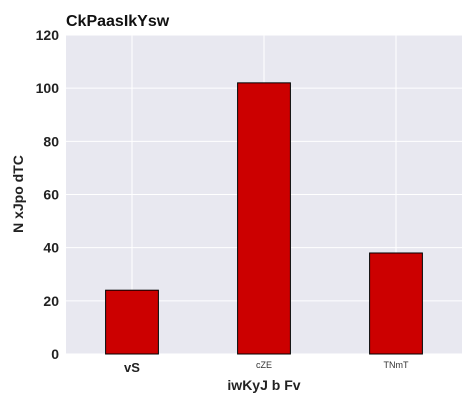 This screenshot has height=413, width=476. What do you see at coordinates (132, 322) in the screenshot?
I see `bar-vS` at bounding box center [132, 322].